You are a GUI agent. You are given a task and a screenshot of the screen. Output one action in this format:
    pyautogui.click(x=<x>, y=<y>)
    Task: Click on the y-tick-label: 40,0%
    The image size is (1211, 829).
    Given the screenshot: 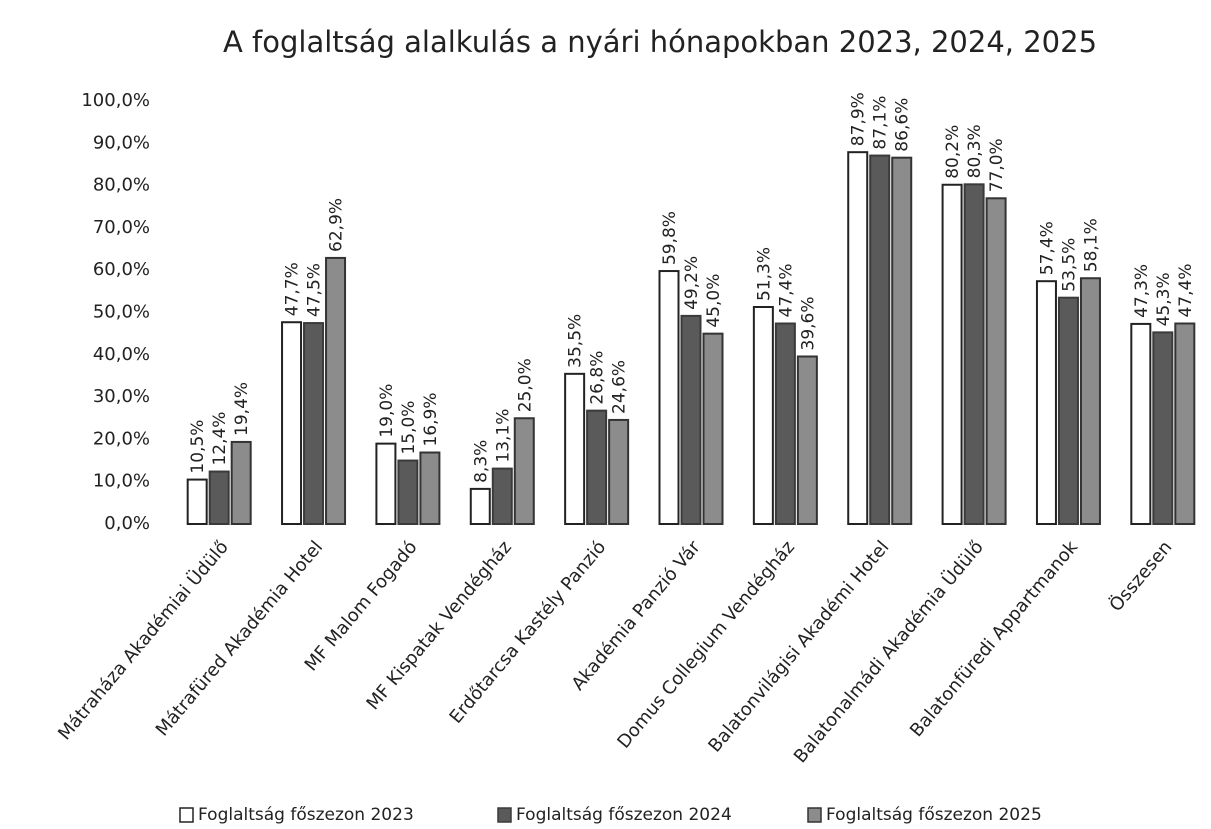 What is the action you would take?
    pyautogui.click(x=121, y=354)
    